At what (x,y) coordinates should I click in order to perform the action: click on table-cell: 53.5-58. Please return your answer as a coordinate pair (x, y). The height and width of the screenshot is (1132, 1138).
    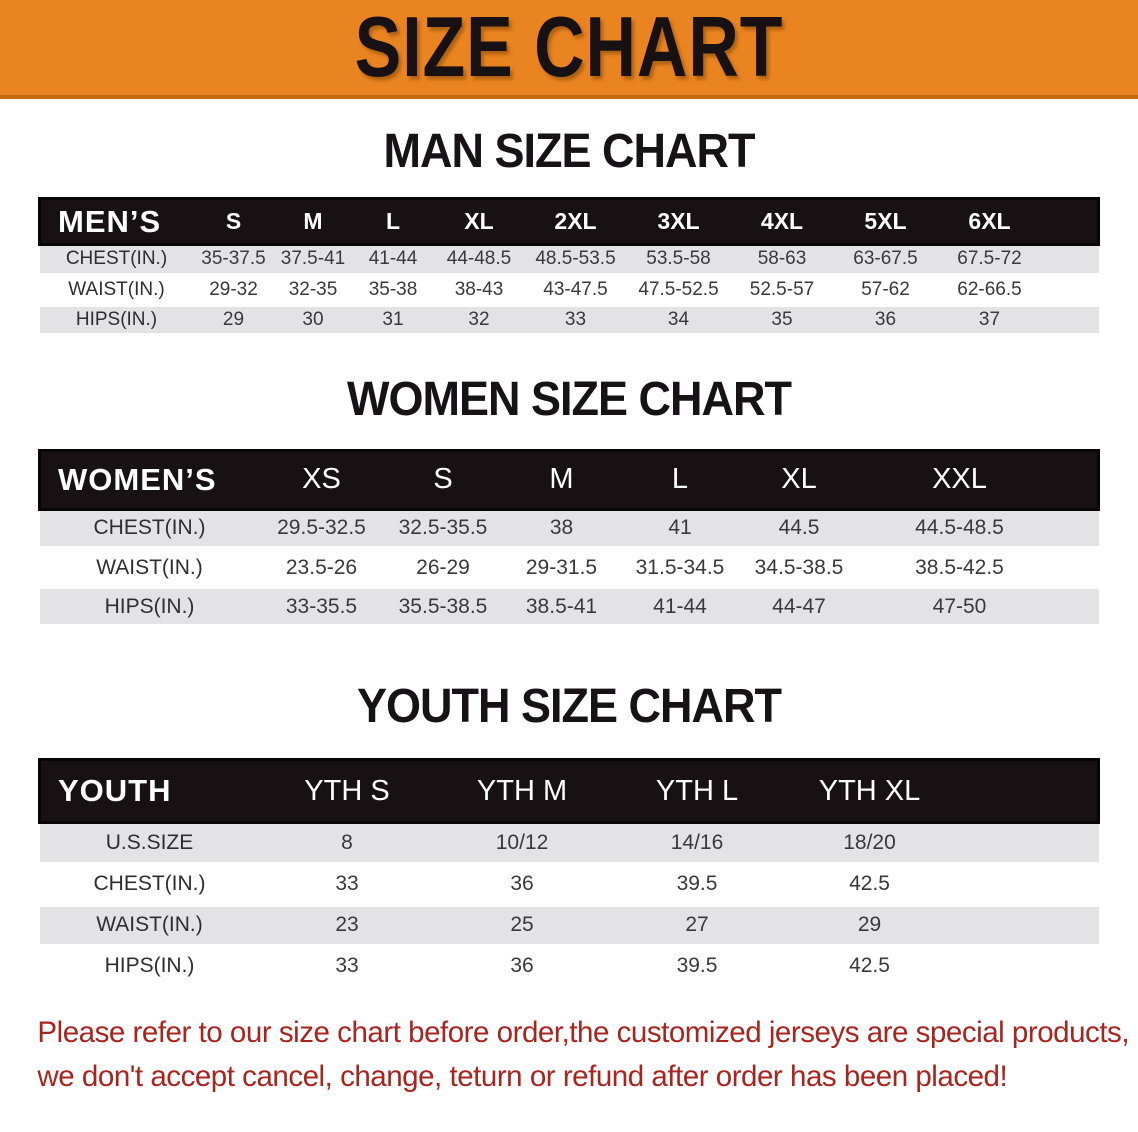
    Looking at the image, I should click on (678, 259).